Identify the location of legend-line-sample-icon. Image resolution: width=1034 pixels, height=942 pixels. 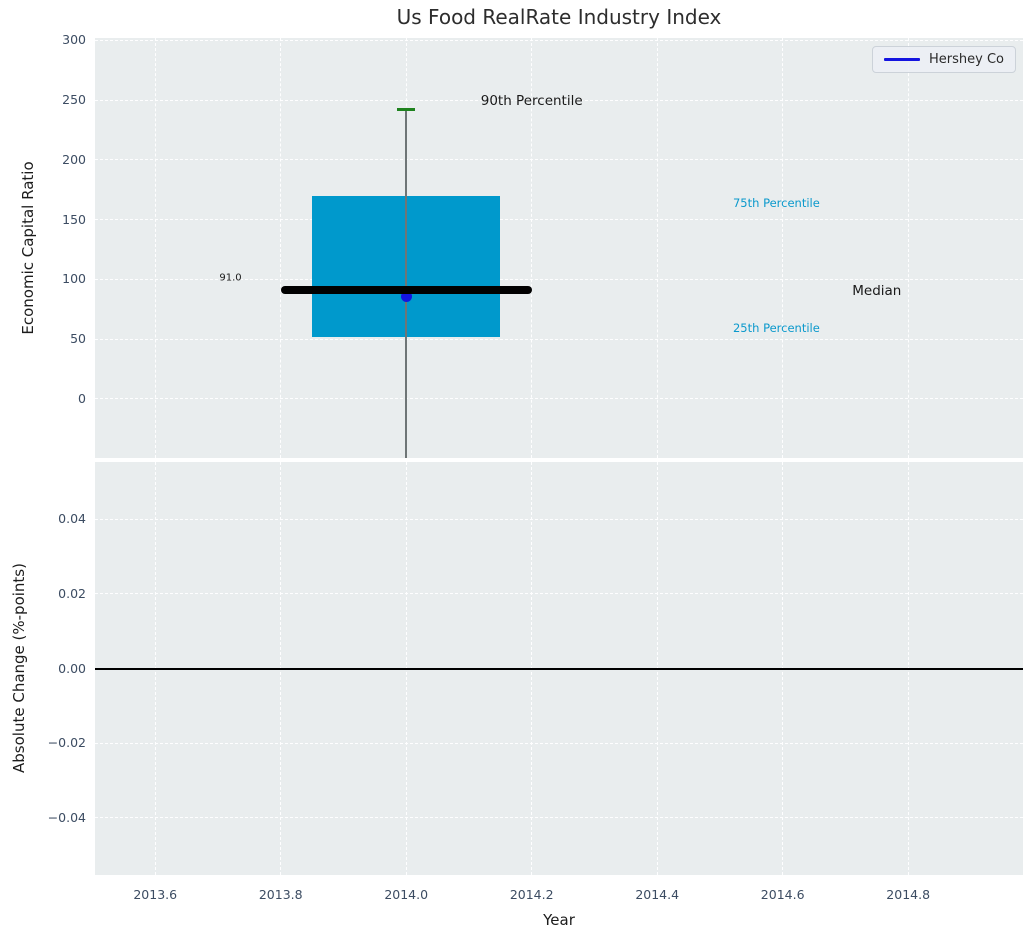
(902, 59).